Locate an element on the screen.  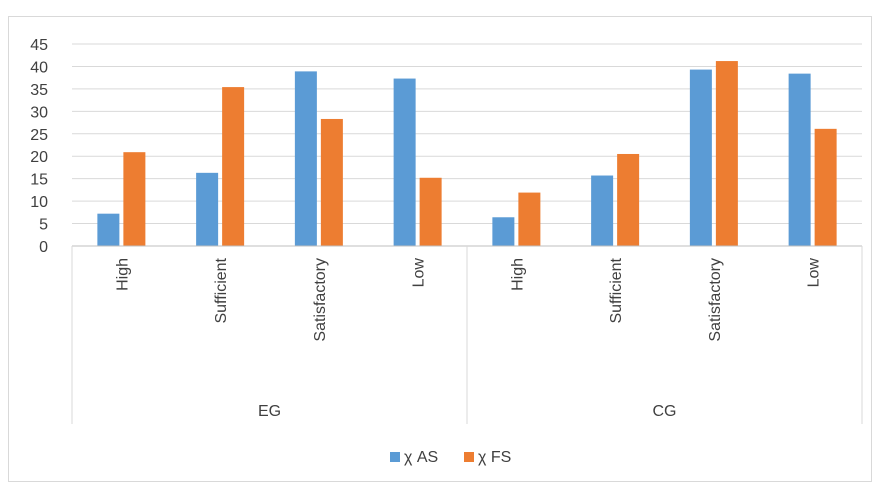
y-tick-label: 45 is located at coordinates (39, 45).